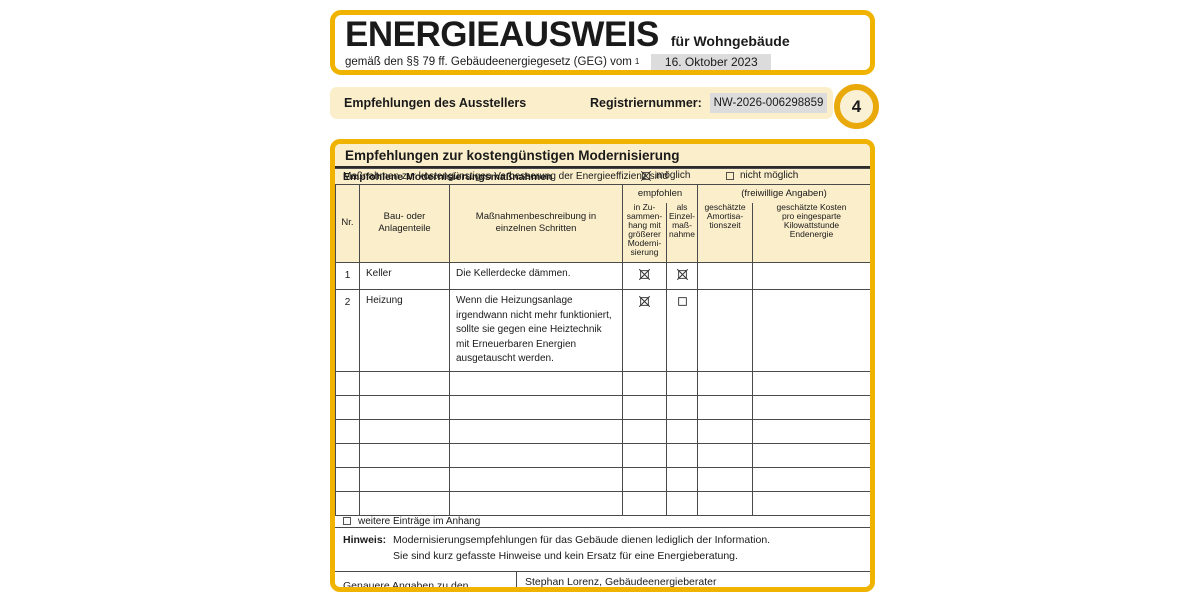 This screenshot has height=600, width=1200. Describe the element at coordinates (711, 61) in the screenshot. I see `law-date-field: 16. Oktober 2023` at that location.